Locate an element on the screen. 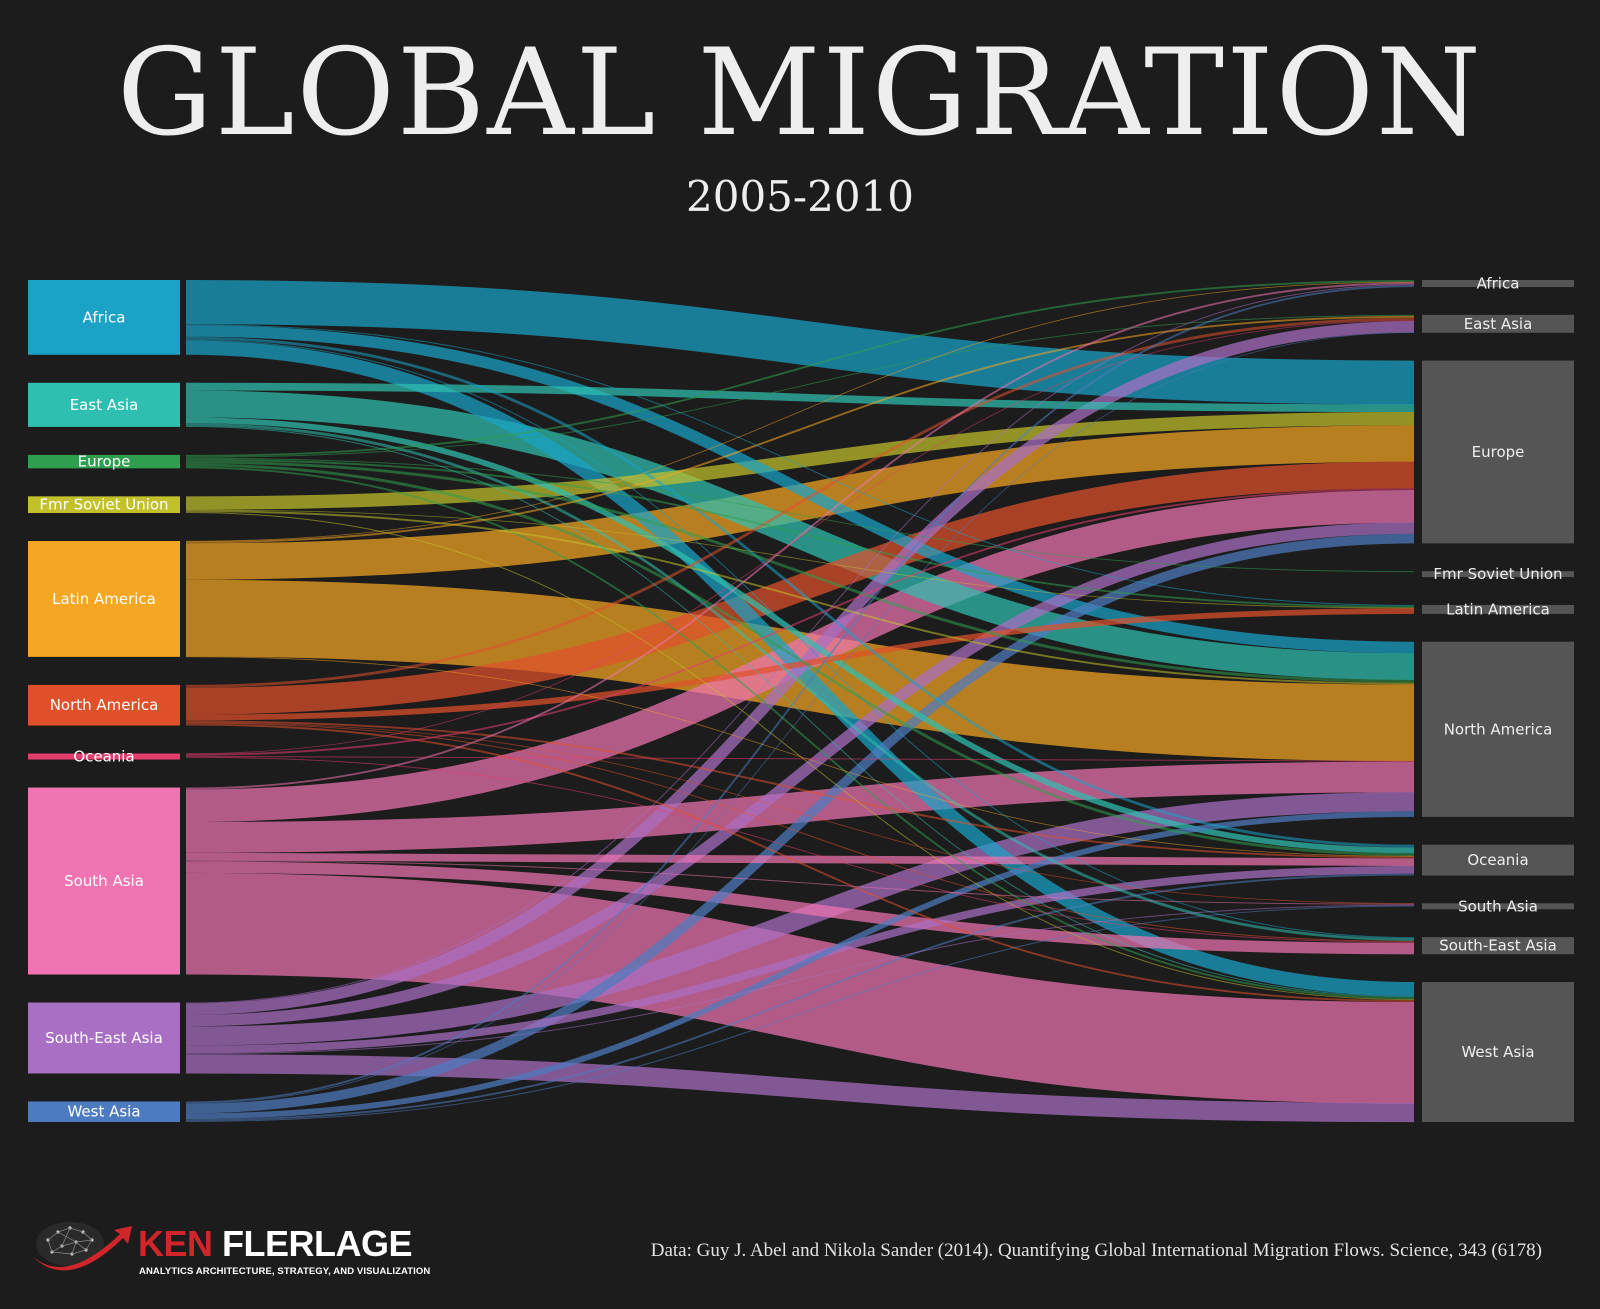  source-node-latin-america is located at coordinates (104, 599).